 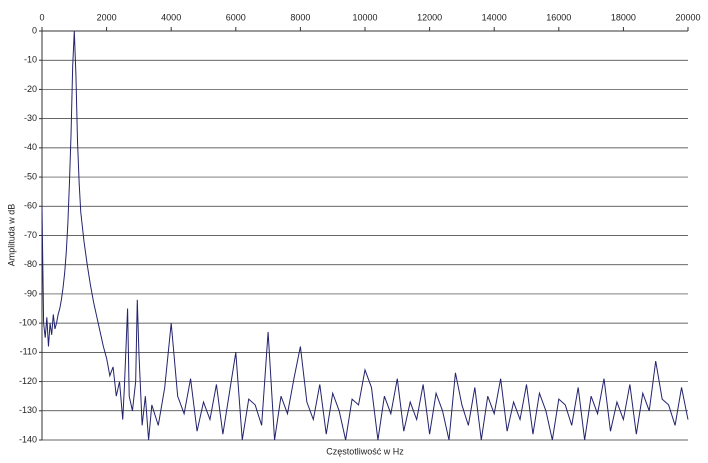 What do you see at coordinates (30, 176) in the screenshot?
I see `y-tick-label: -50` at bounding box center [30, 176].